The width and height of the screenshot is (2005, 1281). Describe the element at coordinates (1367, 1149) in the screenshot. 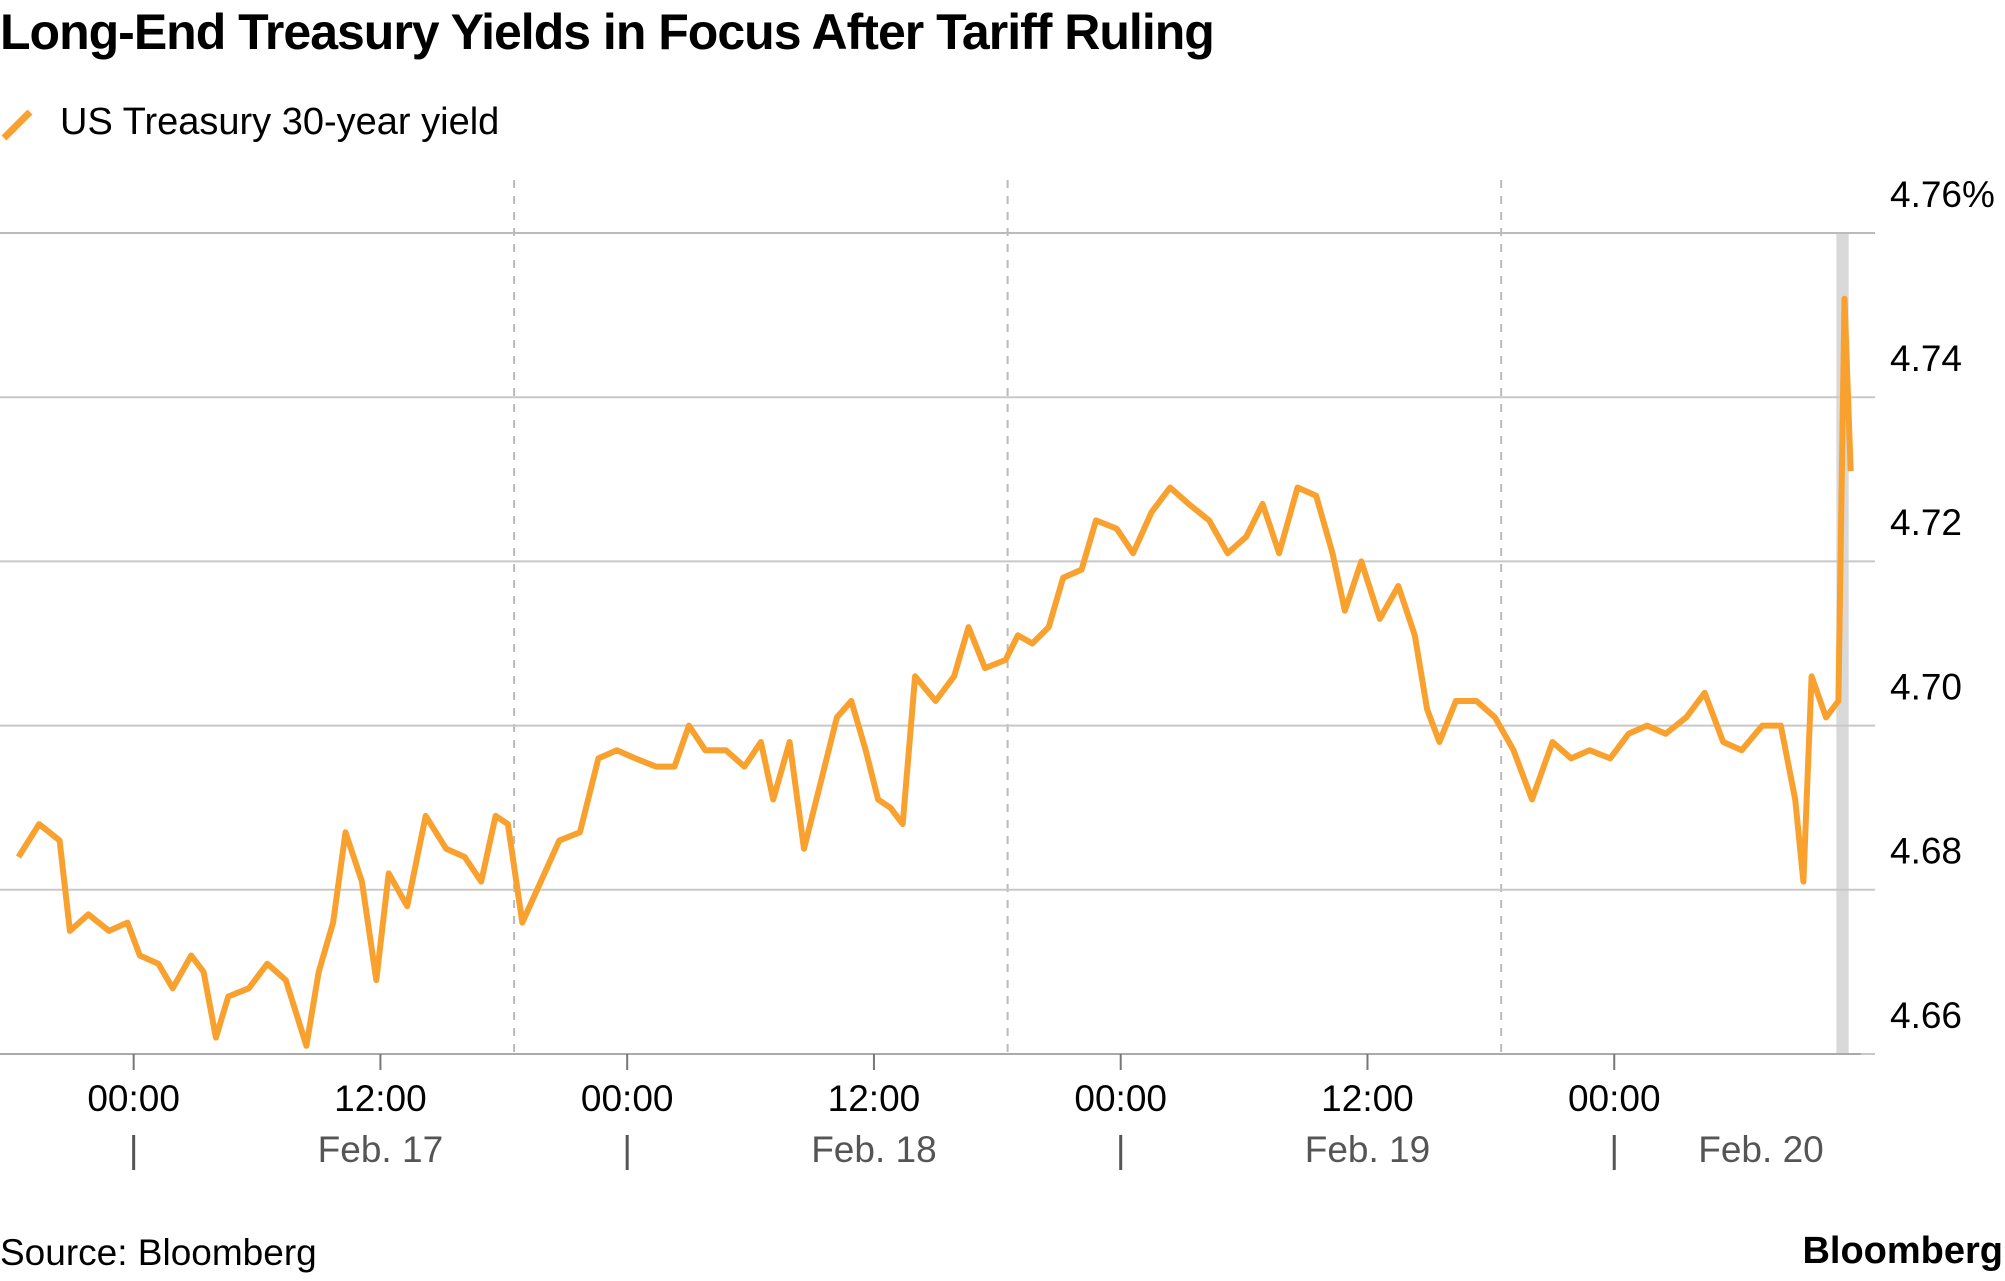

I see `day-label: Feb. 19` at that location.